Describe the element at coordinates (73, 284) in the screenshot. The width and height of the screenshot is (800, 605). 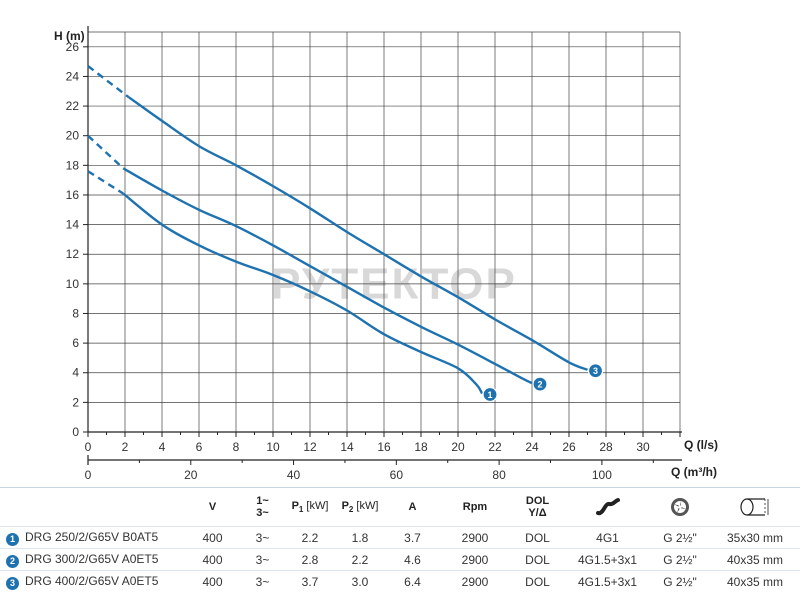
I see `y-tick-label: 10` at that location.